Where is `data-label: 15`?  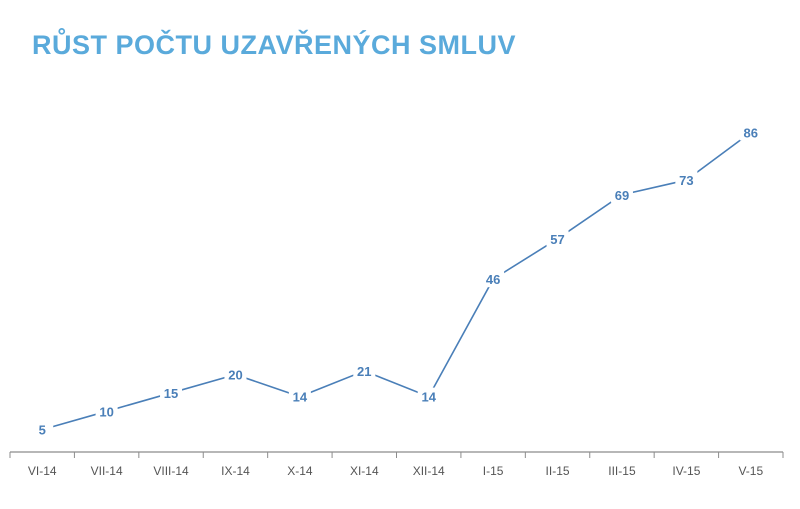
data-label: 15 is located at coordinates (171, 393).